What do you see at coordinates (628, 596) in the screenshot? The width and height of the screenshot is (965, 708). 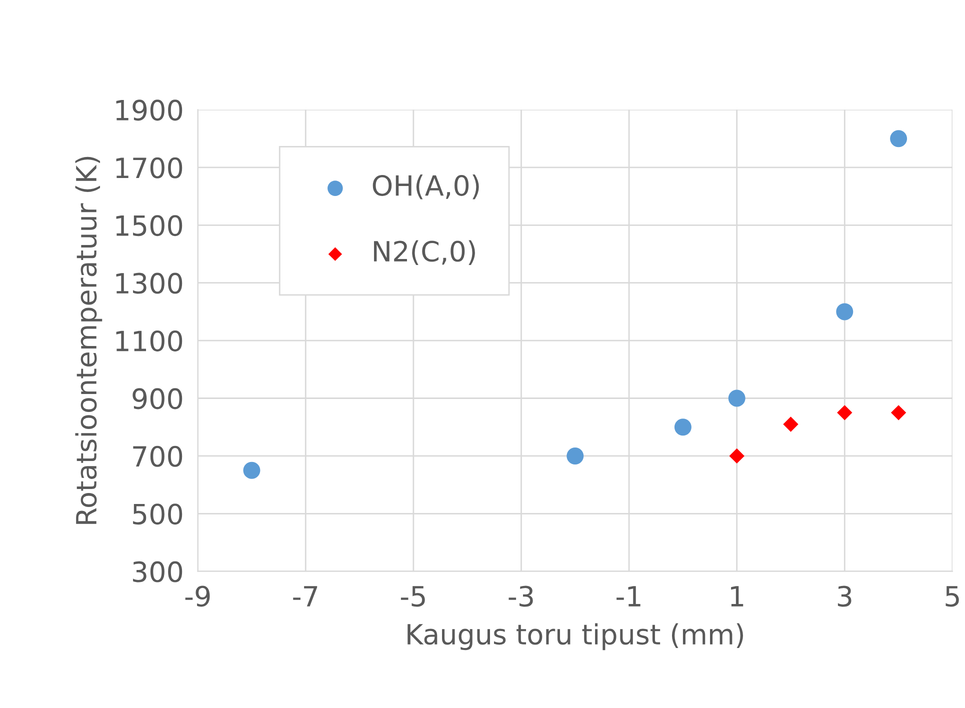 I see `x-tick-label: -1` at bounding box center [628, 596].